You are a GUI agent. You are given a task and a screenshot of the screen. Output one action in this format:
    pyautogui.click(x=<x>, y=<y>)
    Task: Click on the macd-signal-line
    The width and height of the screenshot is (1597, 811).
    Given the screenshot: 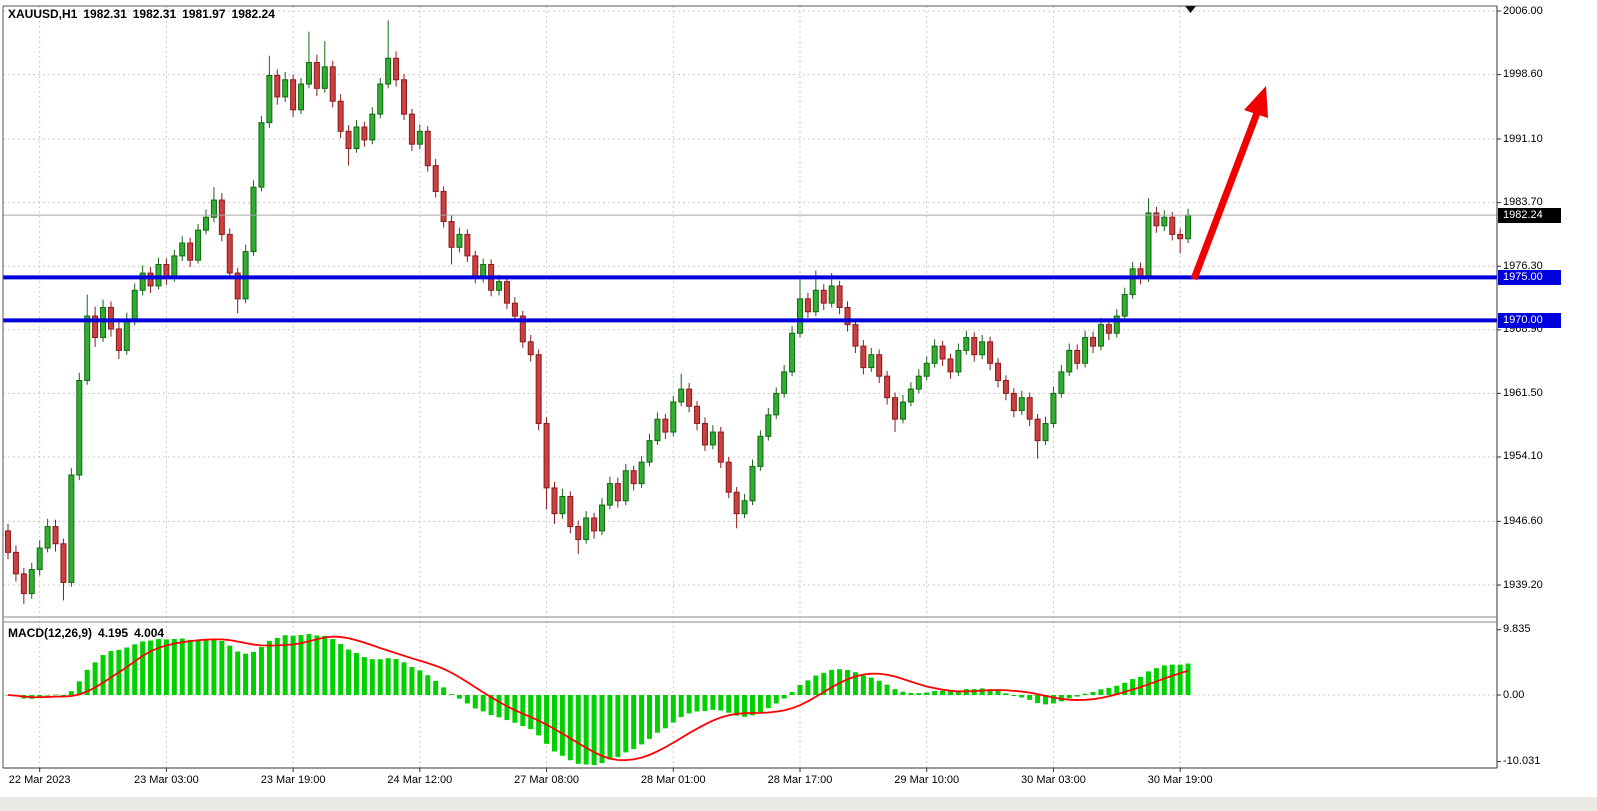 What is the action you would take?
    pyautogui.click(x=598, y=698)
    